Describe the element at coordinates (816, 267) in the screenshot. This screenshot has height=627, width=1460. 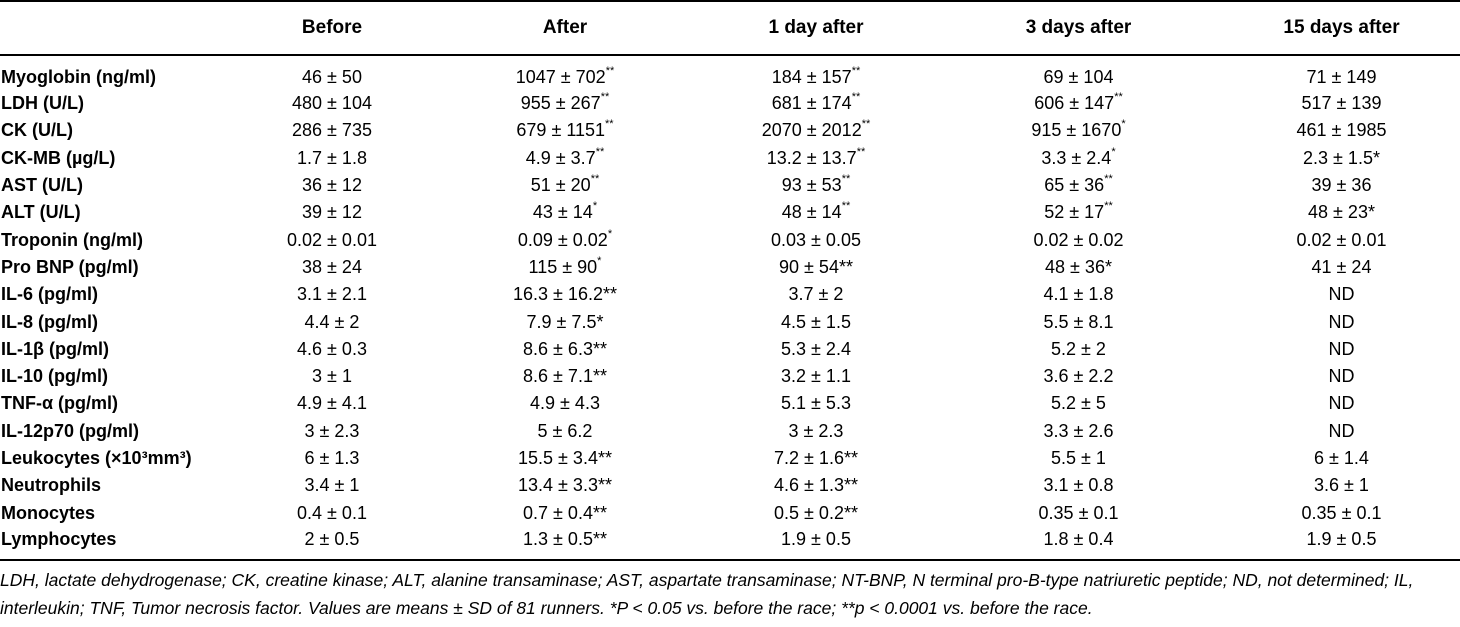
I see `table-cell: 90 ± 54**` at that location.